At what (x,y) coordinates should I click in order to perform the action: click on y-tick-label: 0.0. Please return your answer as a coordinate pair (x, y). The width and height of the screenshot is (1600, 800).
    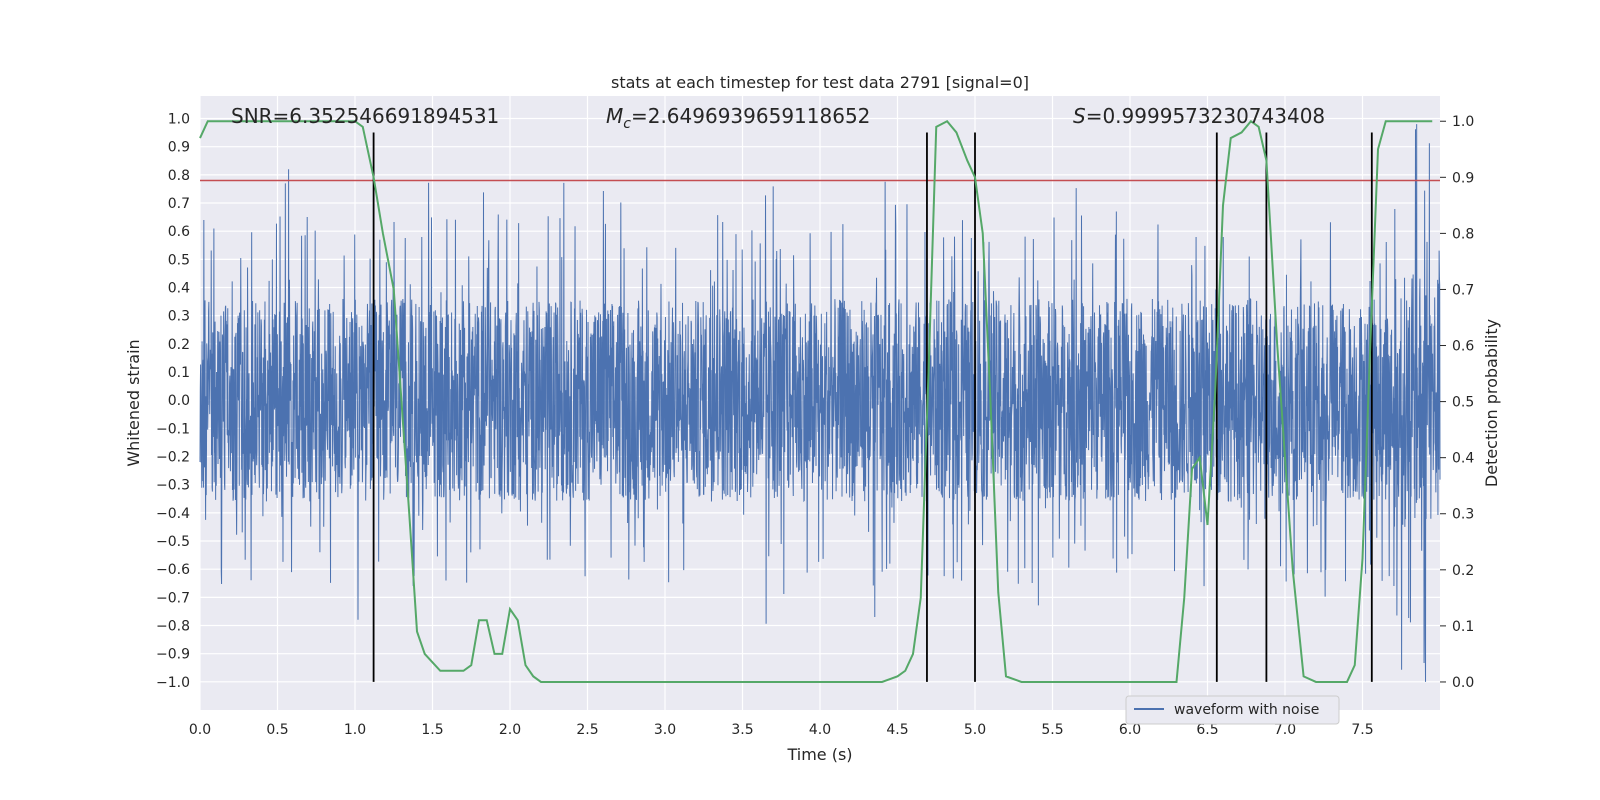
    Looking at the image, I should click on (179, 401).